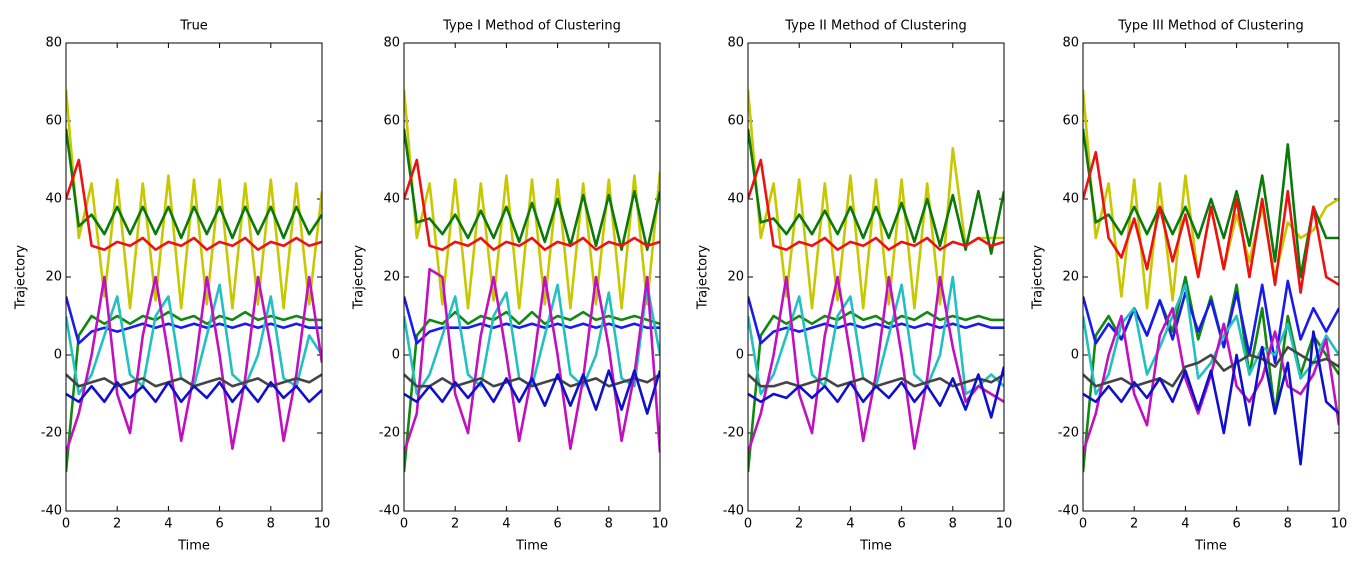  I want to click on panel-title: Type III Method of Clustering, so click(1210, 26).